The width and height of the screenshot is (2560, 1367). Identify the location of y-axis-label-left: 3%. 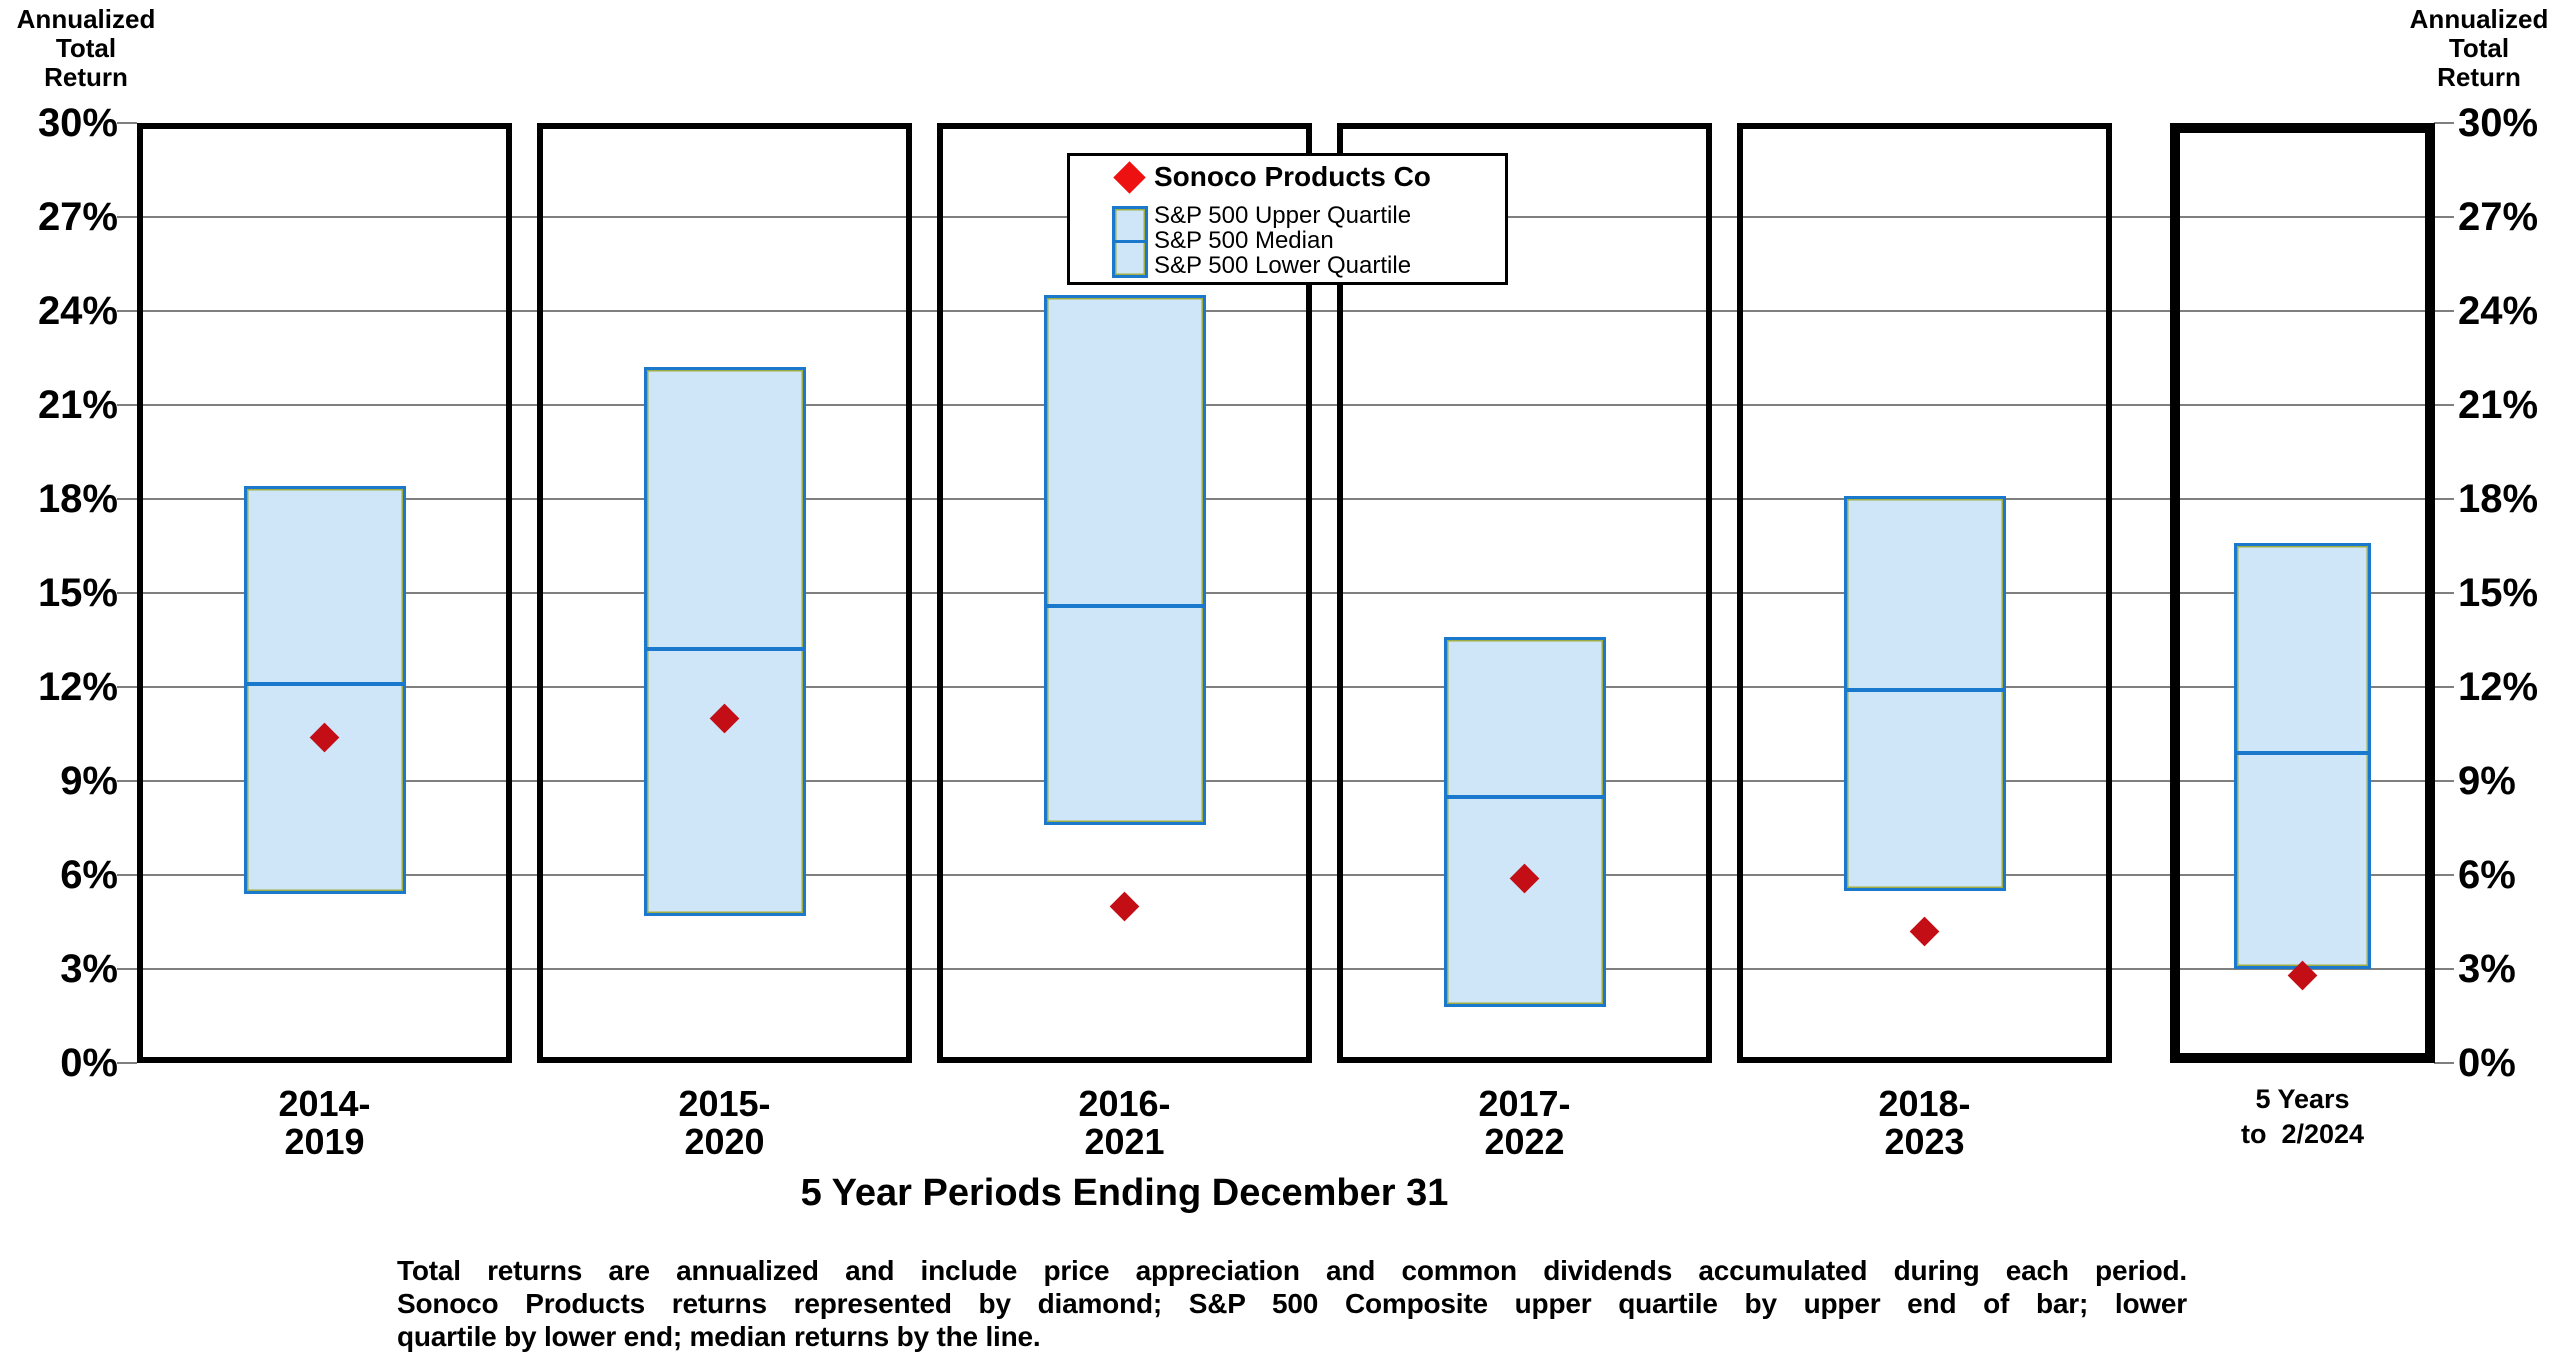
(89, 969).